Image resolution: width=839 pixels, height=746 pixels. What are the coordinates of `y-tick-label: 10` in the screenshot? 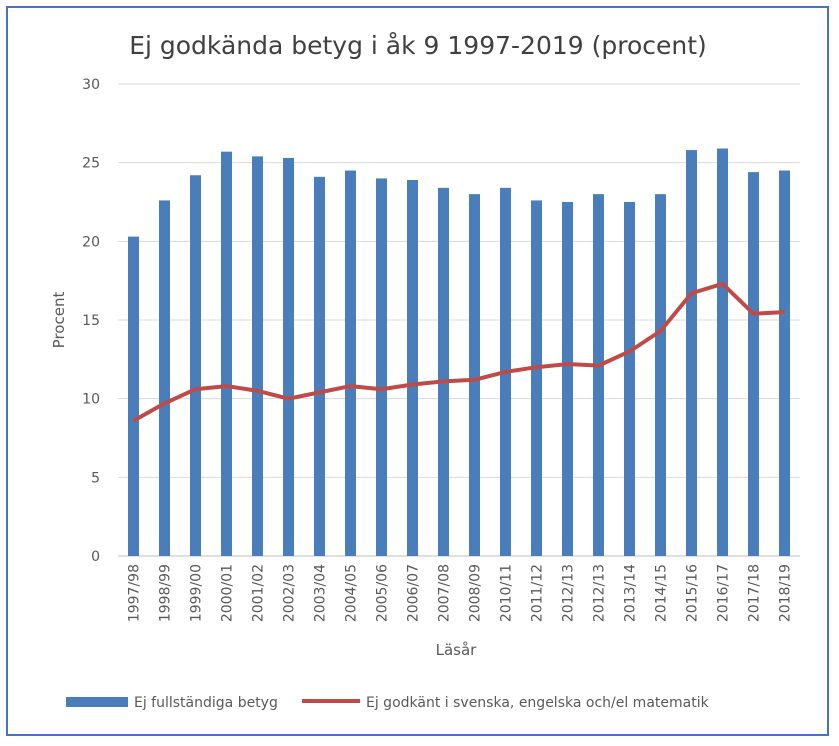 It's located at (91, 400).